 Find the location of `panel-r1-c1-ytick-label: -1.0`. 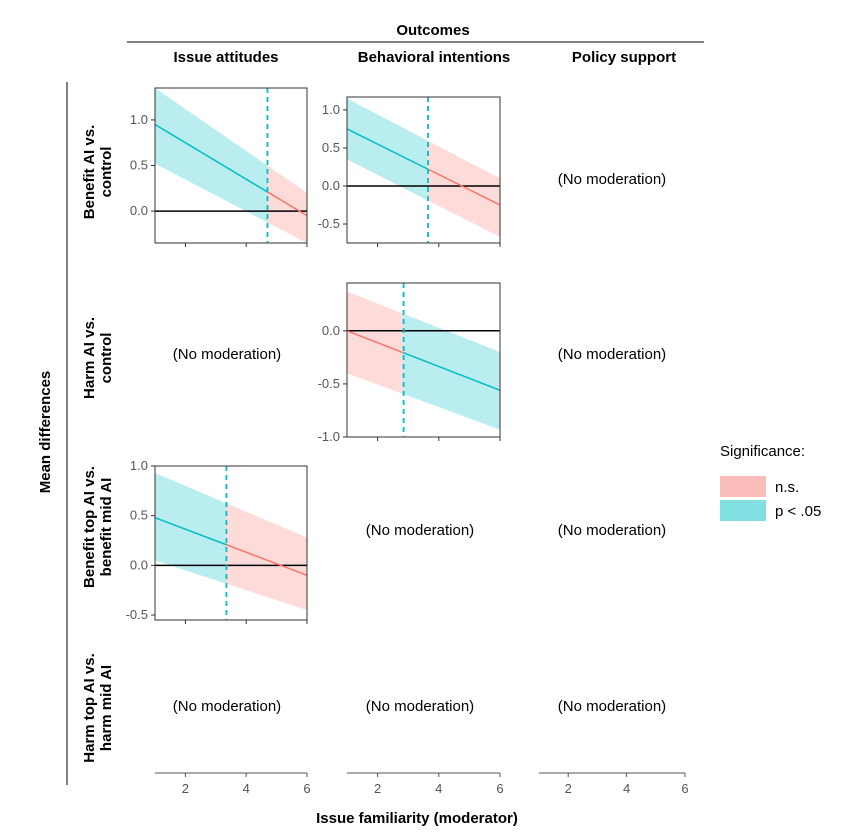

panel-r1-c1-ytick-label: -1.0 is located at coordinates (329, 436).